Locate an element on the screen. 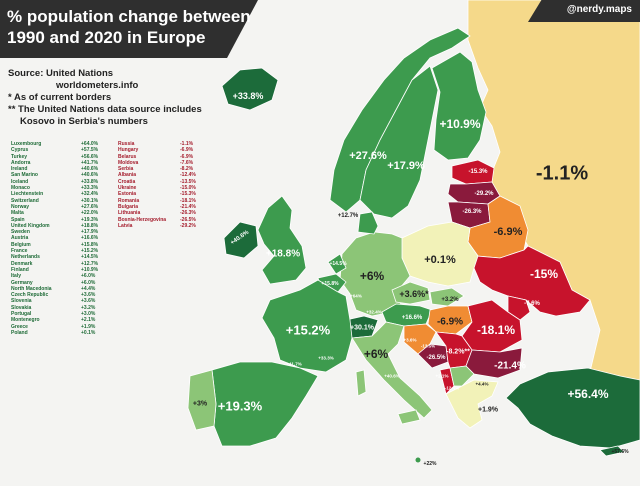 This screenshot has height=486, width=640. title-line-2: 1990 and 2020 in Europe is located at coordinates (106, 37).